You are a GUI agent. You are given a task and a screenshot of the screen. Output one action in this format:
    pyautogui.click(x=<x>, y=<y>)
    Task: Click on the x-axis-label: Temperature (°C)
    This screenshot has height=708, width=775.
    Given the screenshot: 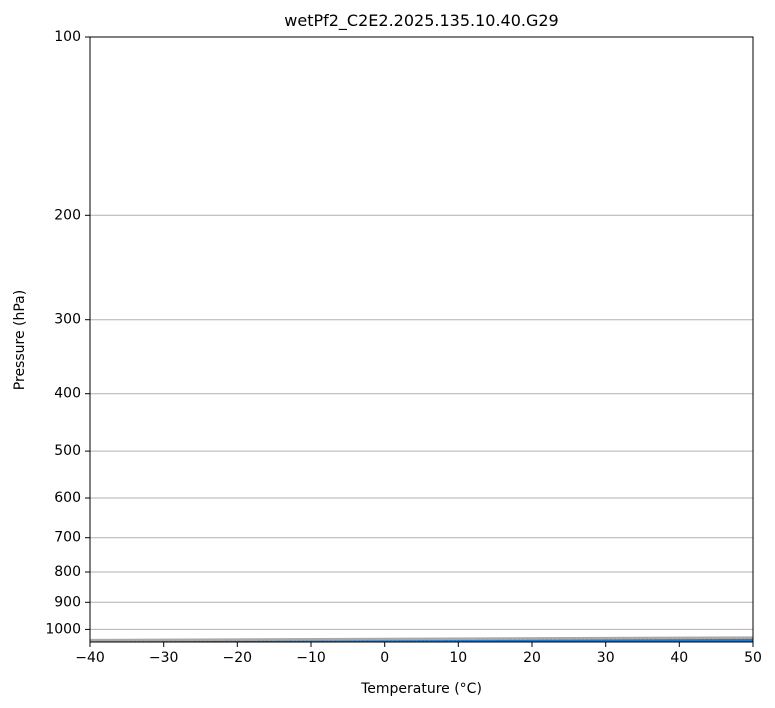 What is the action you would take?
    pyautogui.click(x=421, y=689)
    